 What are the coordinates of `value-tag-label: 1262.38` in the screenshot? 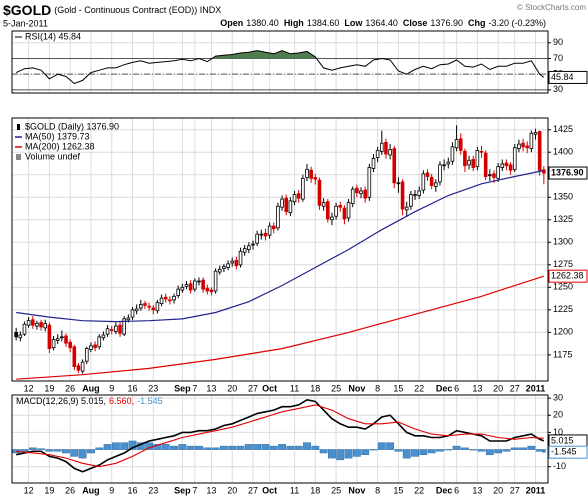 It's located at (567, 276).